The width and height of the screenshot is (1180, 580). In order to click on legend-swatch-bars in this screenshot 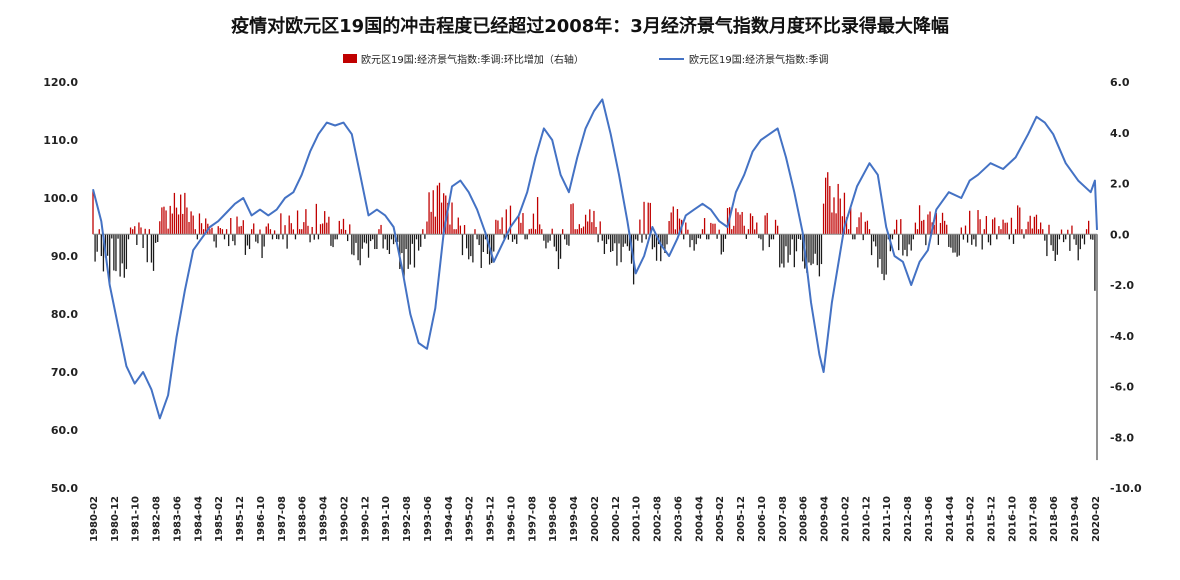, I will do `click(350, 58)`.